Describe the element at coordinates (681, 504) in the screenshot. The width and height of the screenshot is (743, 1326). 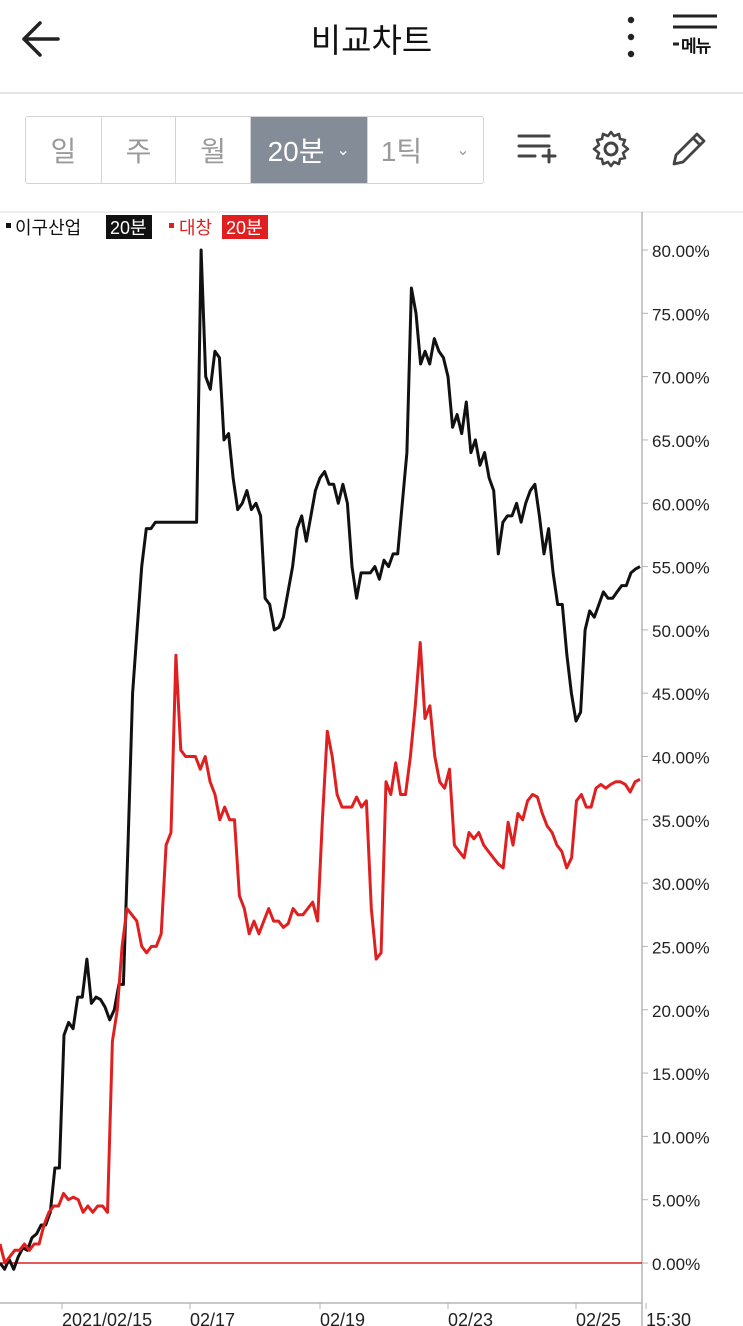
I see `y-tick-label: 60.00%` at that location.